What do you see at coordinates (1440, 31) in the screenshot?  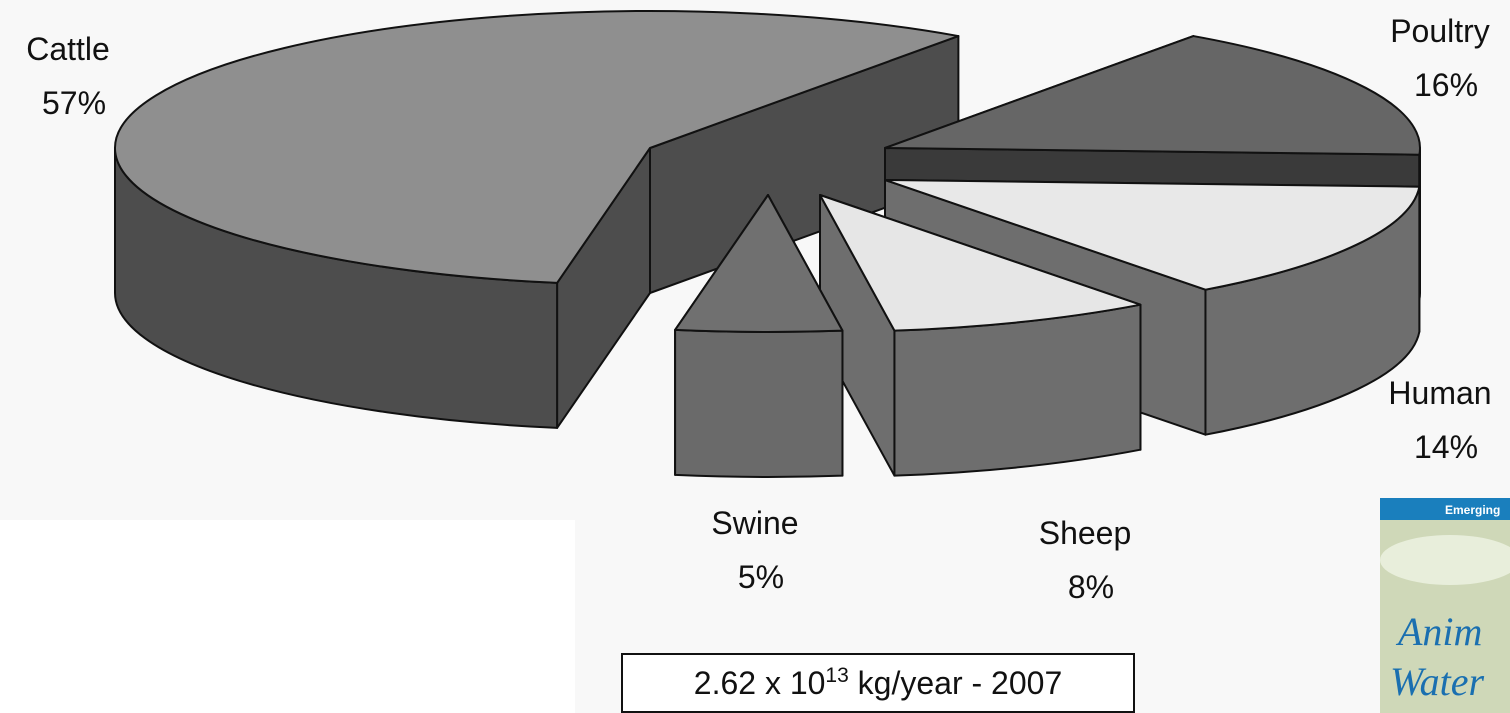 I see `category-label: Poultry` at bounding box center [1440, 31].